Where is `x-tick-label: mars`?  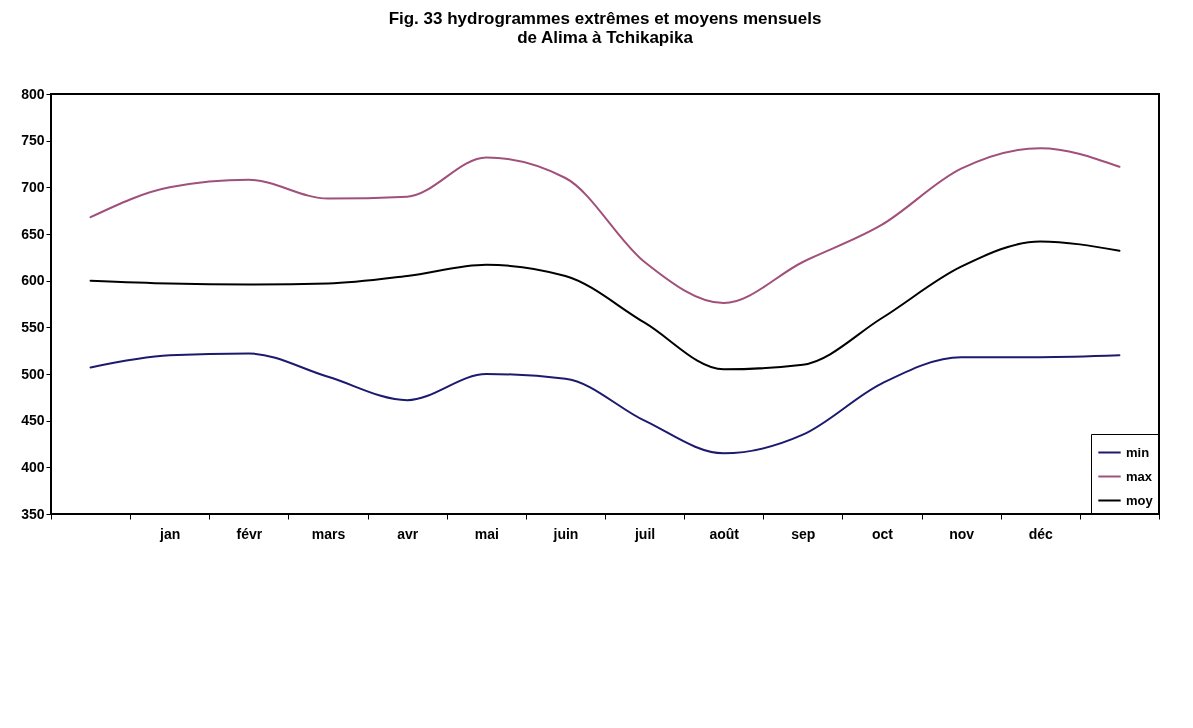 x-tick-label: mars is located at coordinates (328, 533).